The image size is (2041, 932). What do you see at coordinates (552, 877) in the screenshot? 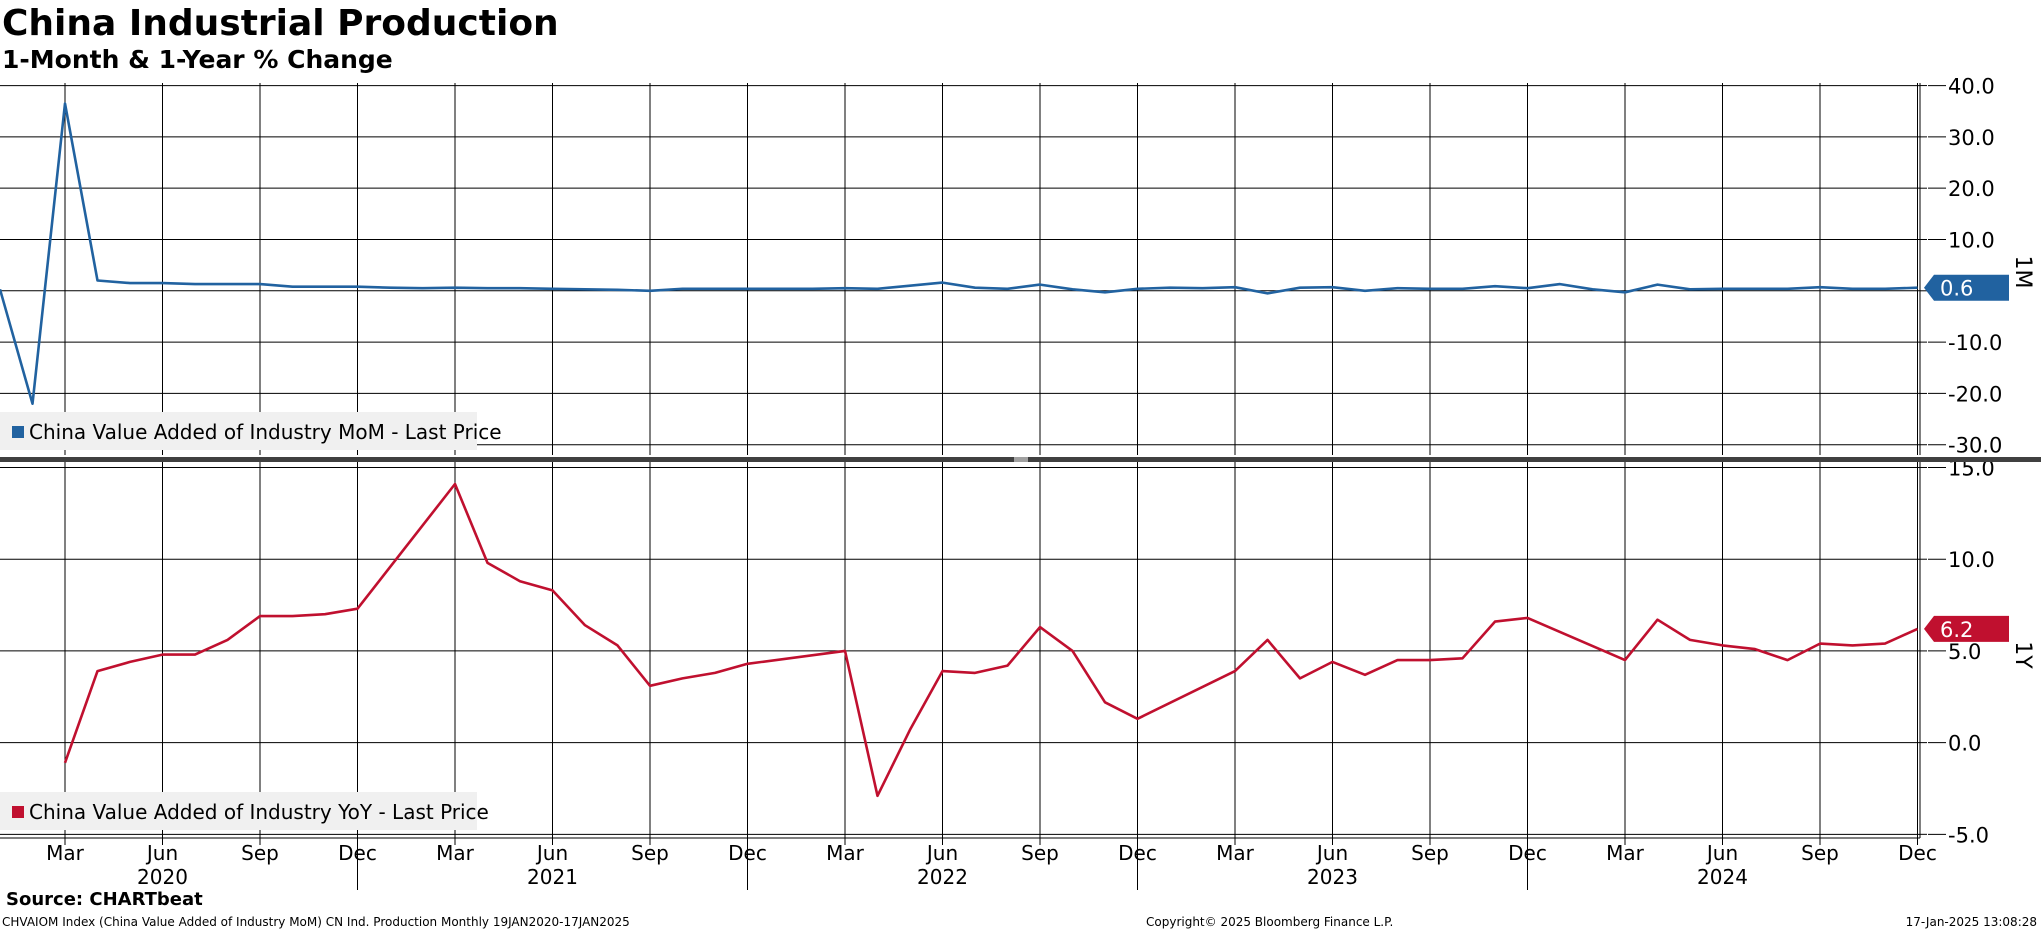
I see `x-year-label: 2021` at bounding box center [552, 877].